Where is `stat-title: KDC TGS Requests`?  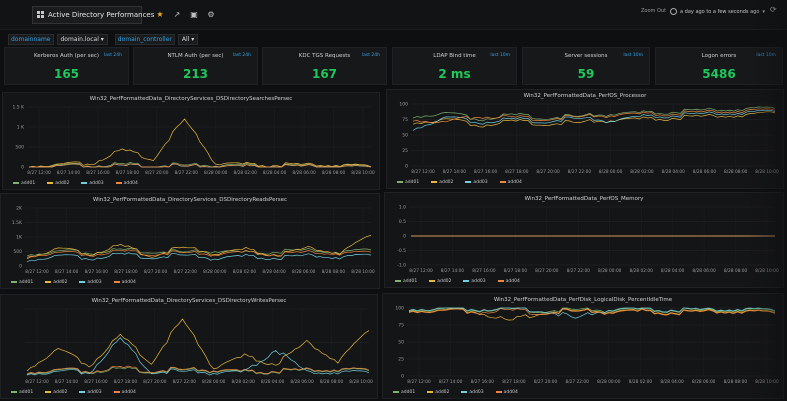
stat-title: KDC TGS Requests is located at coordinates (324, 56).